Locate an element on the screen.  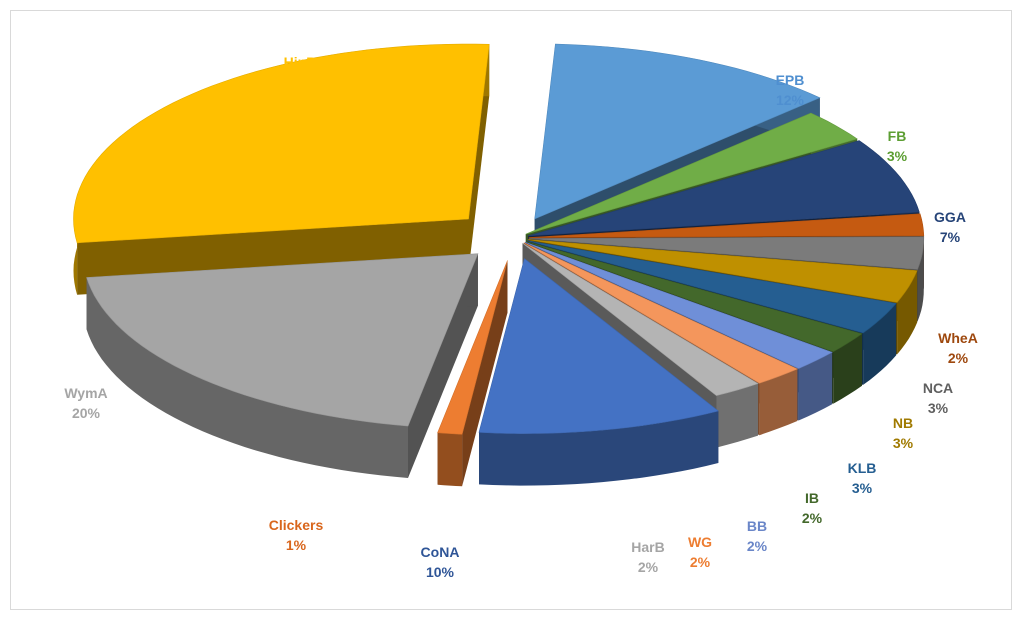
label-pct-bb: 2% is located at coordinates (757, 546).